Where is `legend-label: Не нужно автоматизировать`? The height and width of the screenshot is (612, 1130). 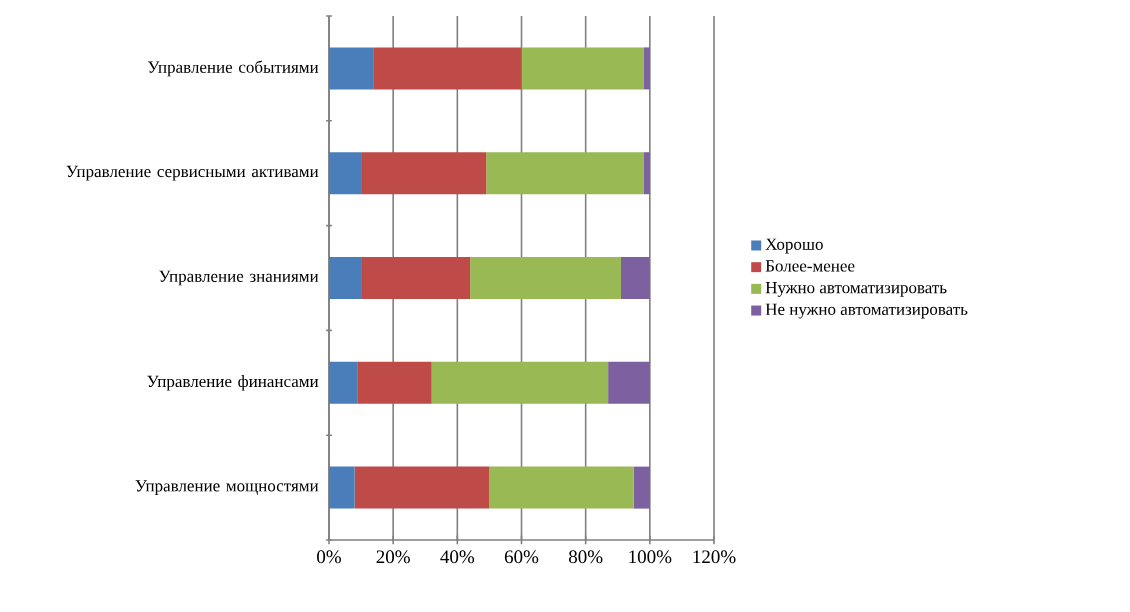 legend-label: Не нужно автоматизировать is located at coordinates (866, 311).